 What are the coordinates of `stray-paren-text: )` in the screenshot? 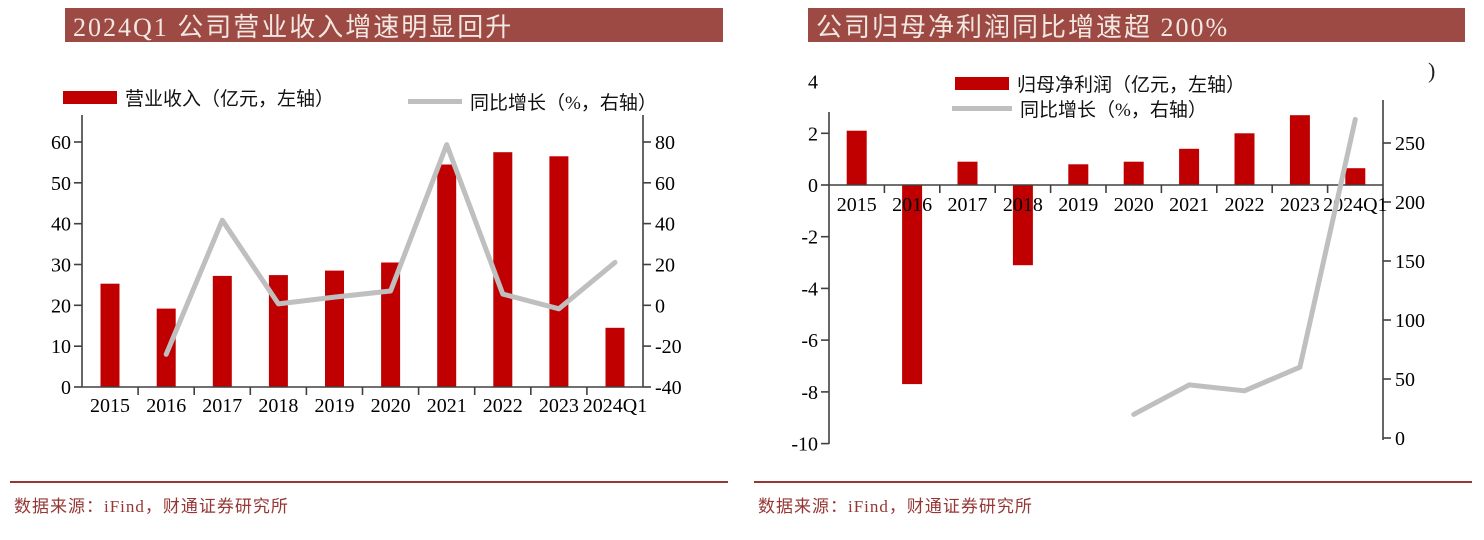 It's located at (1432, 70).